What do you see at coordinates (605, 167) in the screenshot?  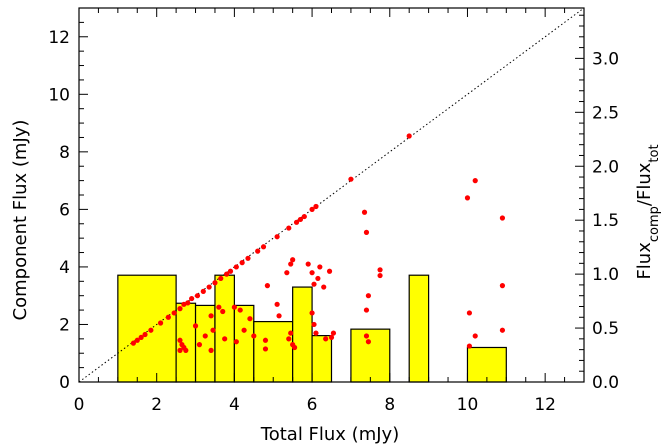 I see `y2-tick-label: 2.0` at bounding box center [605, 167].